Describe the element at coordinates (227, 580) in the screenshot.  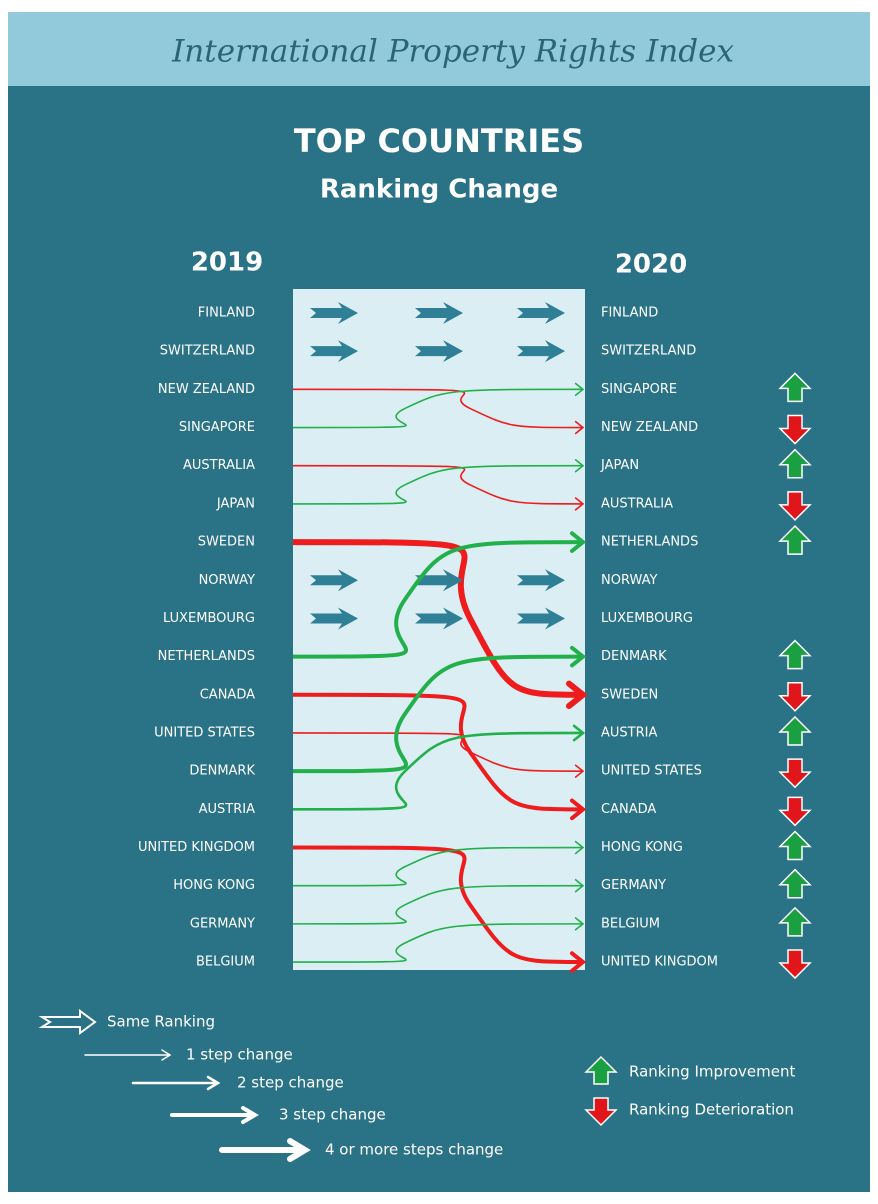
I see `country-2019: NORWAY` at that location.